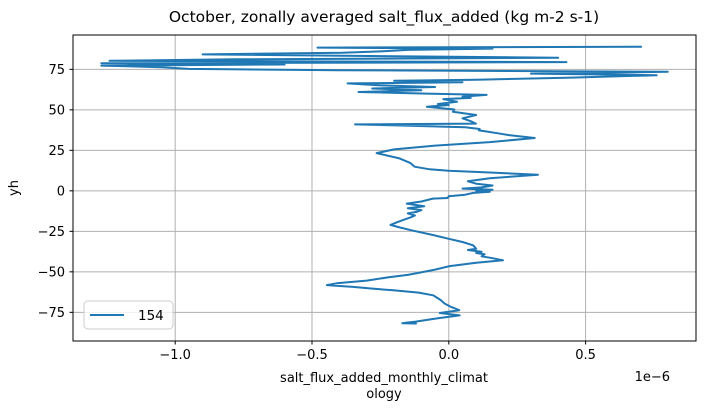 The height and width of the screenshot is (415, 705). Describe the element at coordinates (51, 313) in the screenshot. I see `y-tick-label: −75` at that location.